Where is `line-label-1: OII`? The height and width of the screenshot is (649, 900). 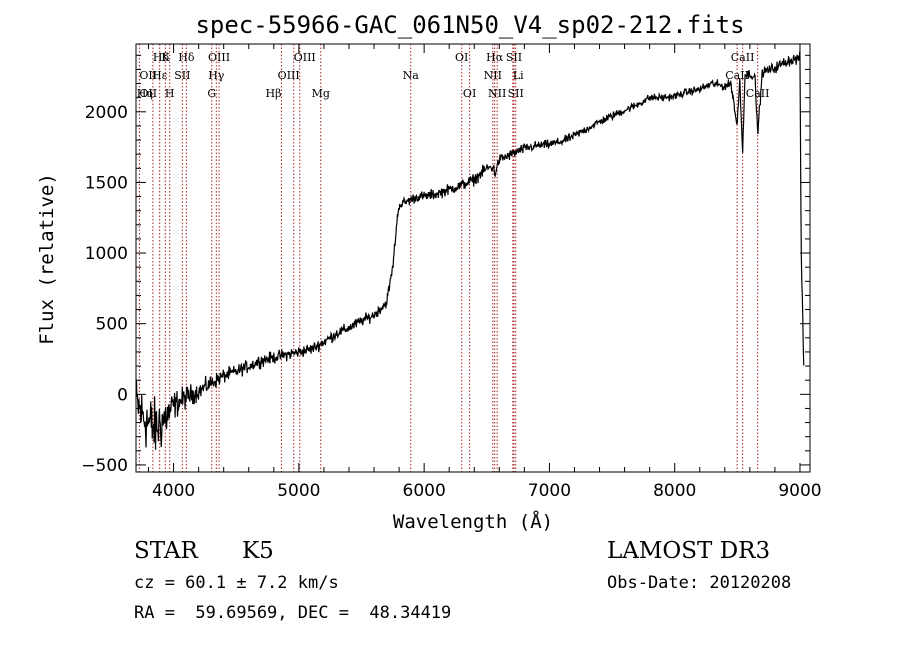 line-label-1: OII is located at coordinates (148, 75).